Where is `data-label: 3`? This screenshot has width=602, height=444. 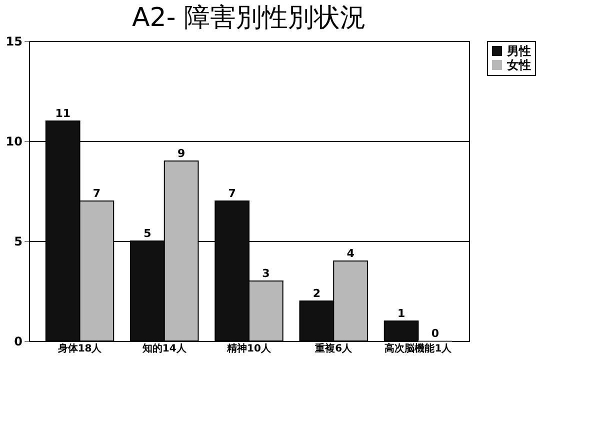
data-label: 3 is located at coordinates (266, 273).